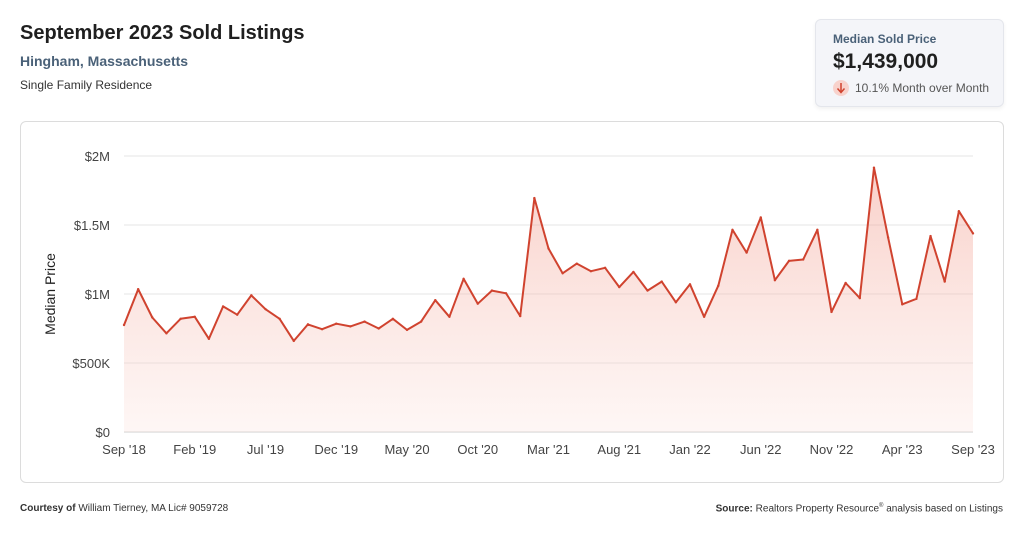 The width and height of the screenshot is (1023, 537). What do you see at coordinates (881, 506) in the screenshot?
I see `registered-mark: ®` at bounding box center [881, 506].